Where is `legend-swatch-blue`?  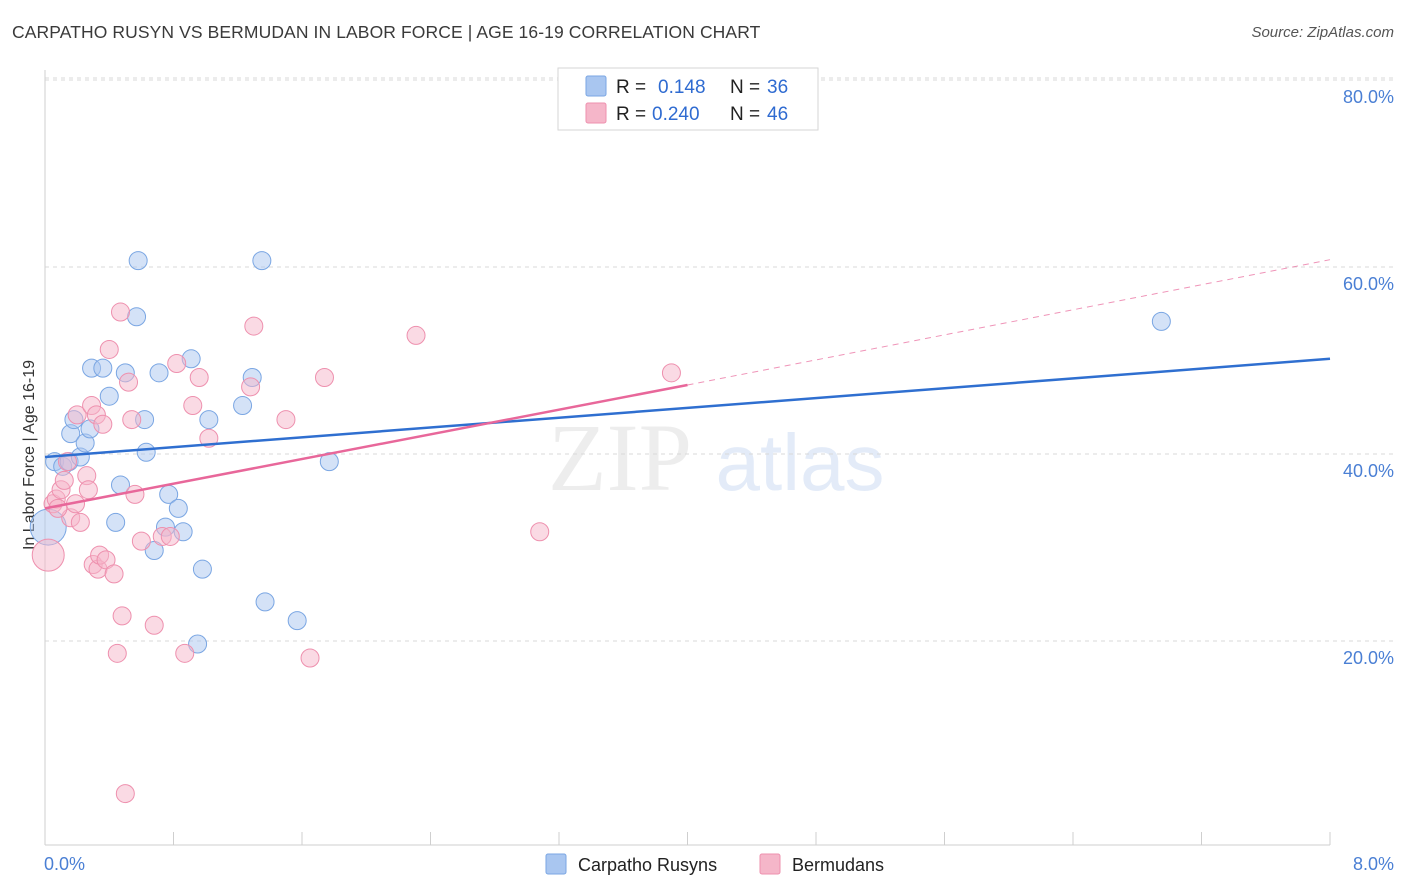 legend-swatch-blue is located at coordinates (596, 86).